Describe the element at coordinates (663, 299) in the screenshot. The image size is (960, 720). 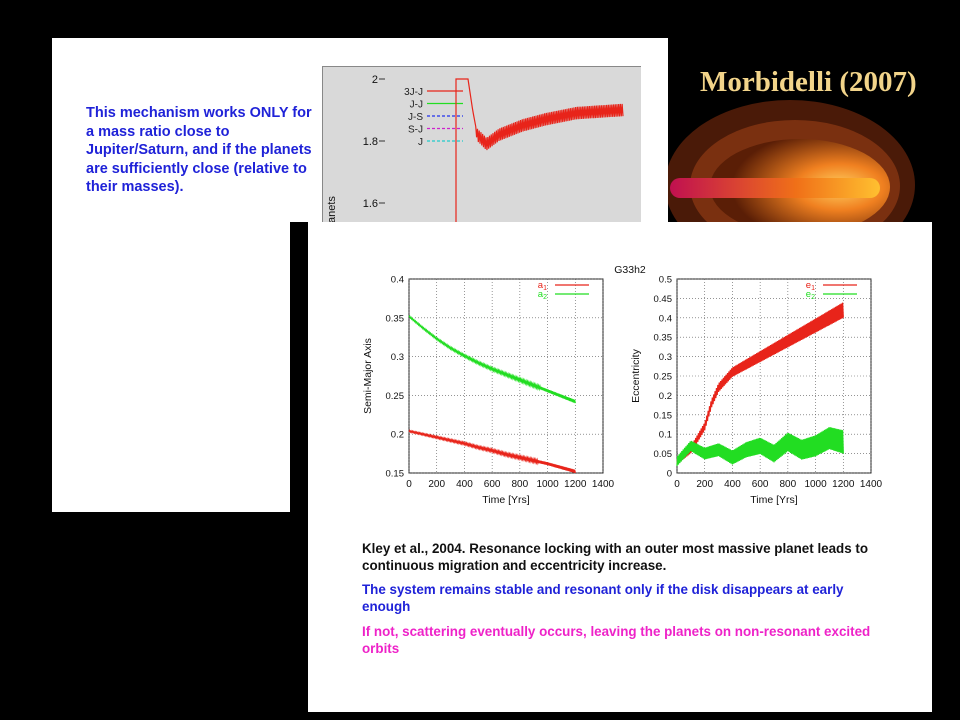
I see `y-tick-label: 0.45` at that location.